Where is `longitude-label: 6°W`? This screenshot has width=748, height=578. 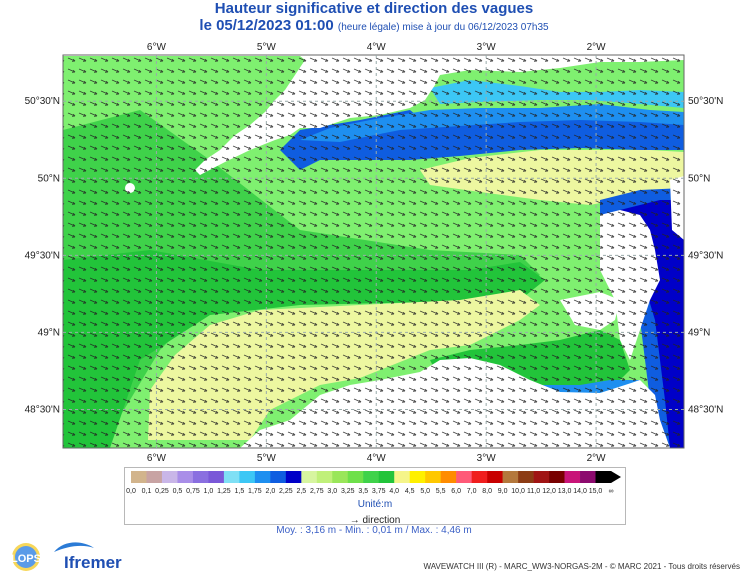 longitude-label: 6°W is located at coordinates (157, 47).